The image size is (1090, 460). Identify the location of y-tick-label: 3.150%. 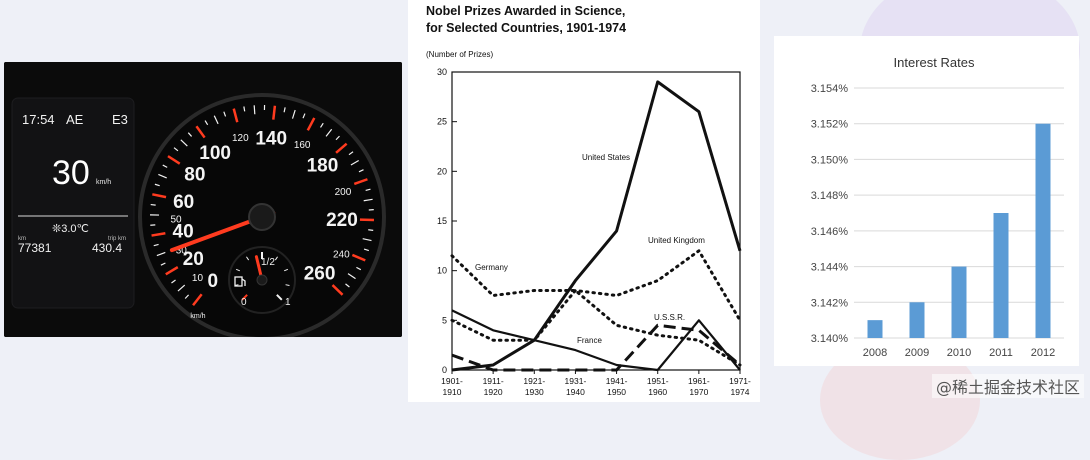
(830, 160).